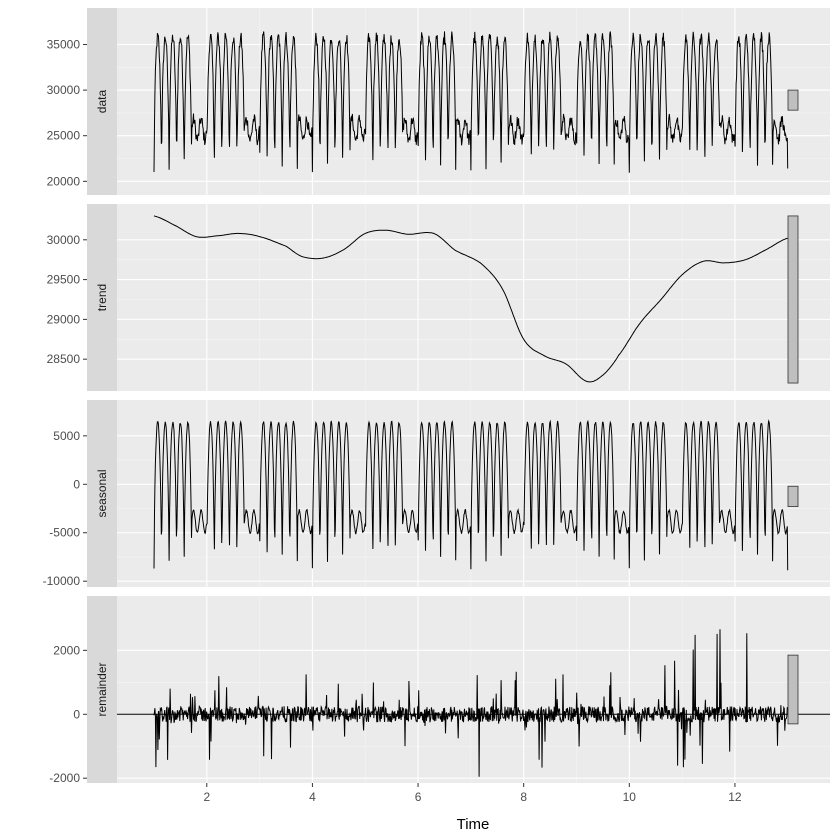 The image size is (840, 840). Describe the element at coordinates (64, 359) in the screenshot. I see `y-tick-label: 28500` at that location.